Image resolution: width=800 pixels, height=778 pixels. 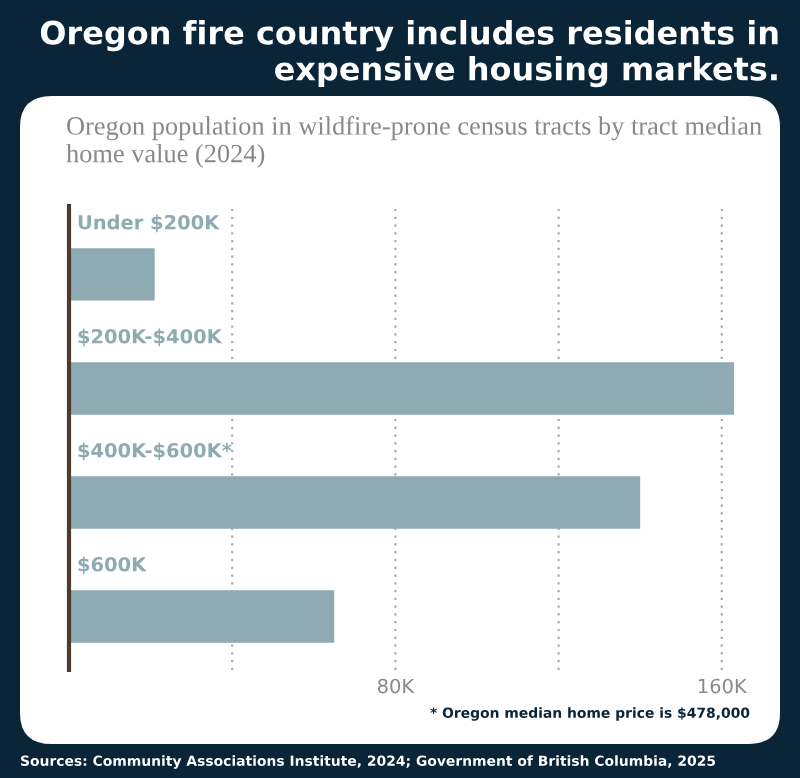 I want to click on x-tick-label: 80K, so click(x=396, y=686).